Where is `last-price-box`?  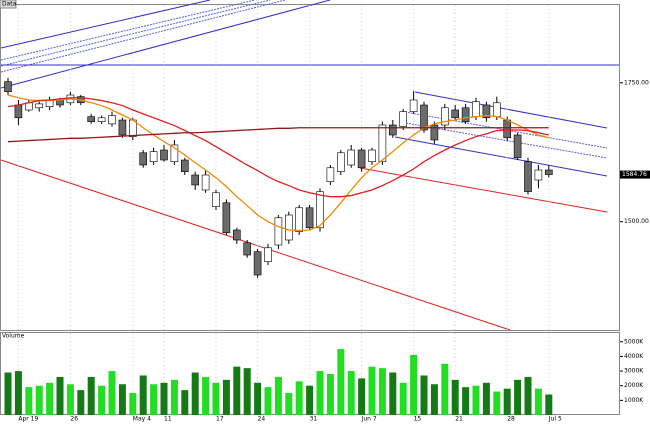
last-price-box is located at coordinates (635, 174).